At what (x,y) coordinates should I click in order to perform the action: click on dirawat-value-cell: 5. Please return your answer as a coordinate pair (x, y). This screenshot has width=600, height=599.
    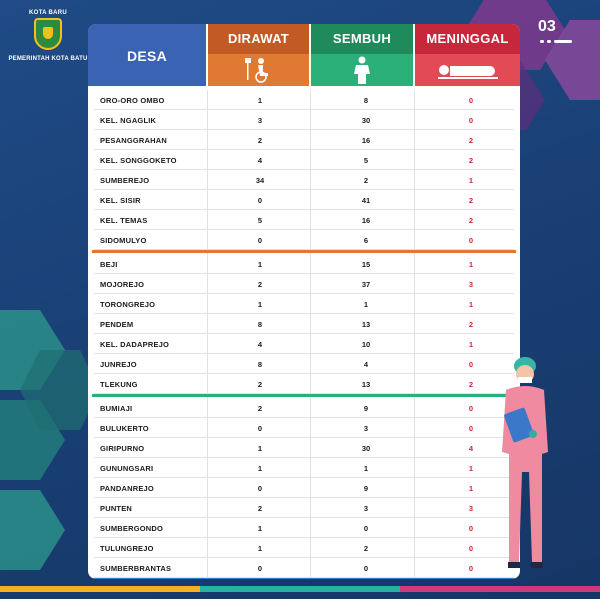
    Looking at the image, I should click on (260, 220).